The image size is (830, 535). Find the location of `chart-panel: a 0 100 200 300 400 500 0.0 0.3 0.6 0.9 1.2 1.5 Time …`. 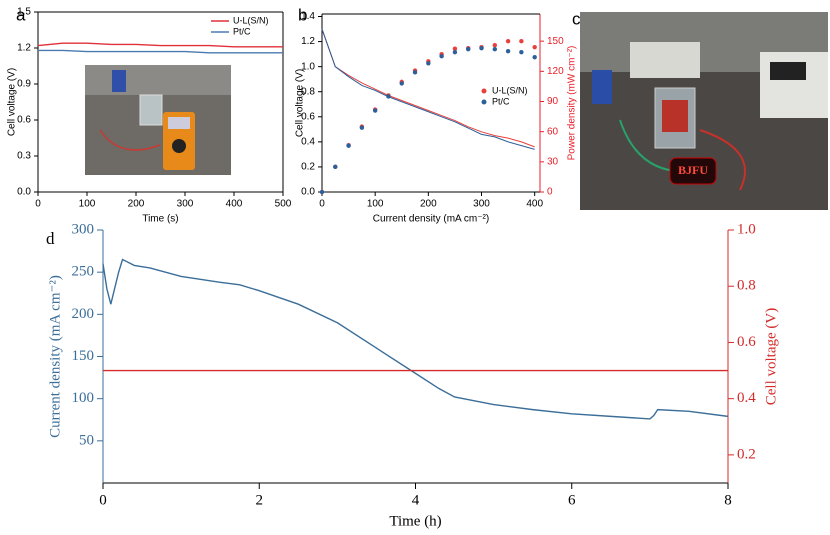

chart-panel: a 0 100 200 300 400 500 0.0 0.3 0.6 0.9 1.2 1.5 Time … is located at coordinates (149, 114).